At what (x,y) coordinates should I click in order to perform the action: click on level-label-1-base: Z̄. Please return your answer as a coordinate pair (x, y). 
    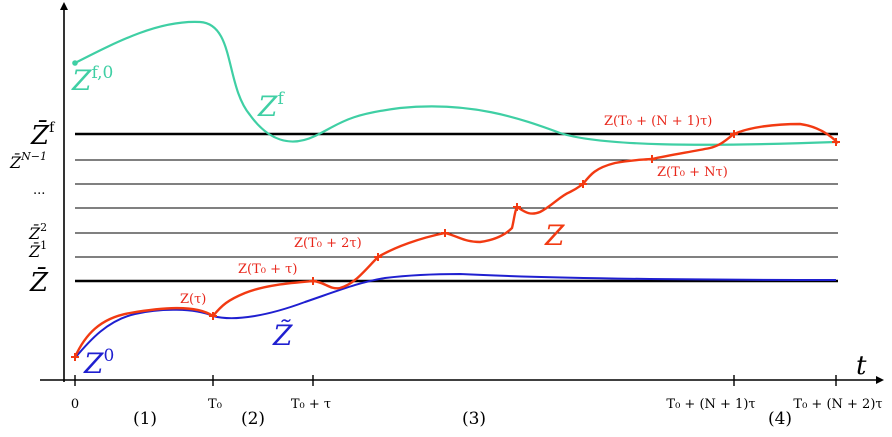
    Looking at the image, I should click on (34, 250).